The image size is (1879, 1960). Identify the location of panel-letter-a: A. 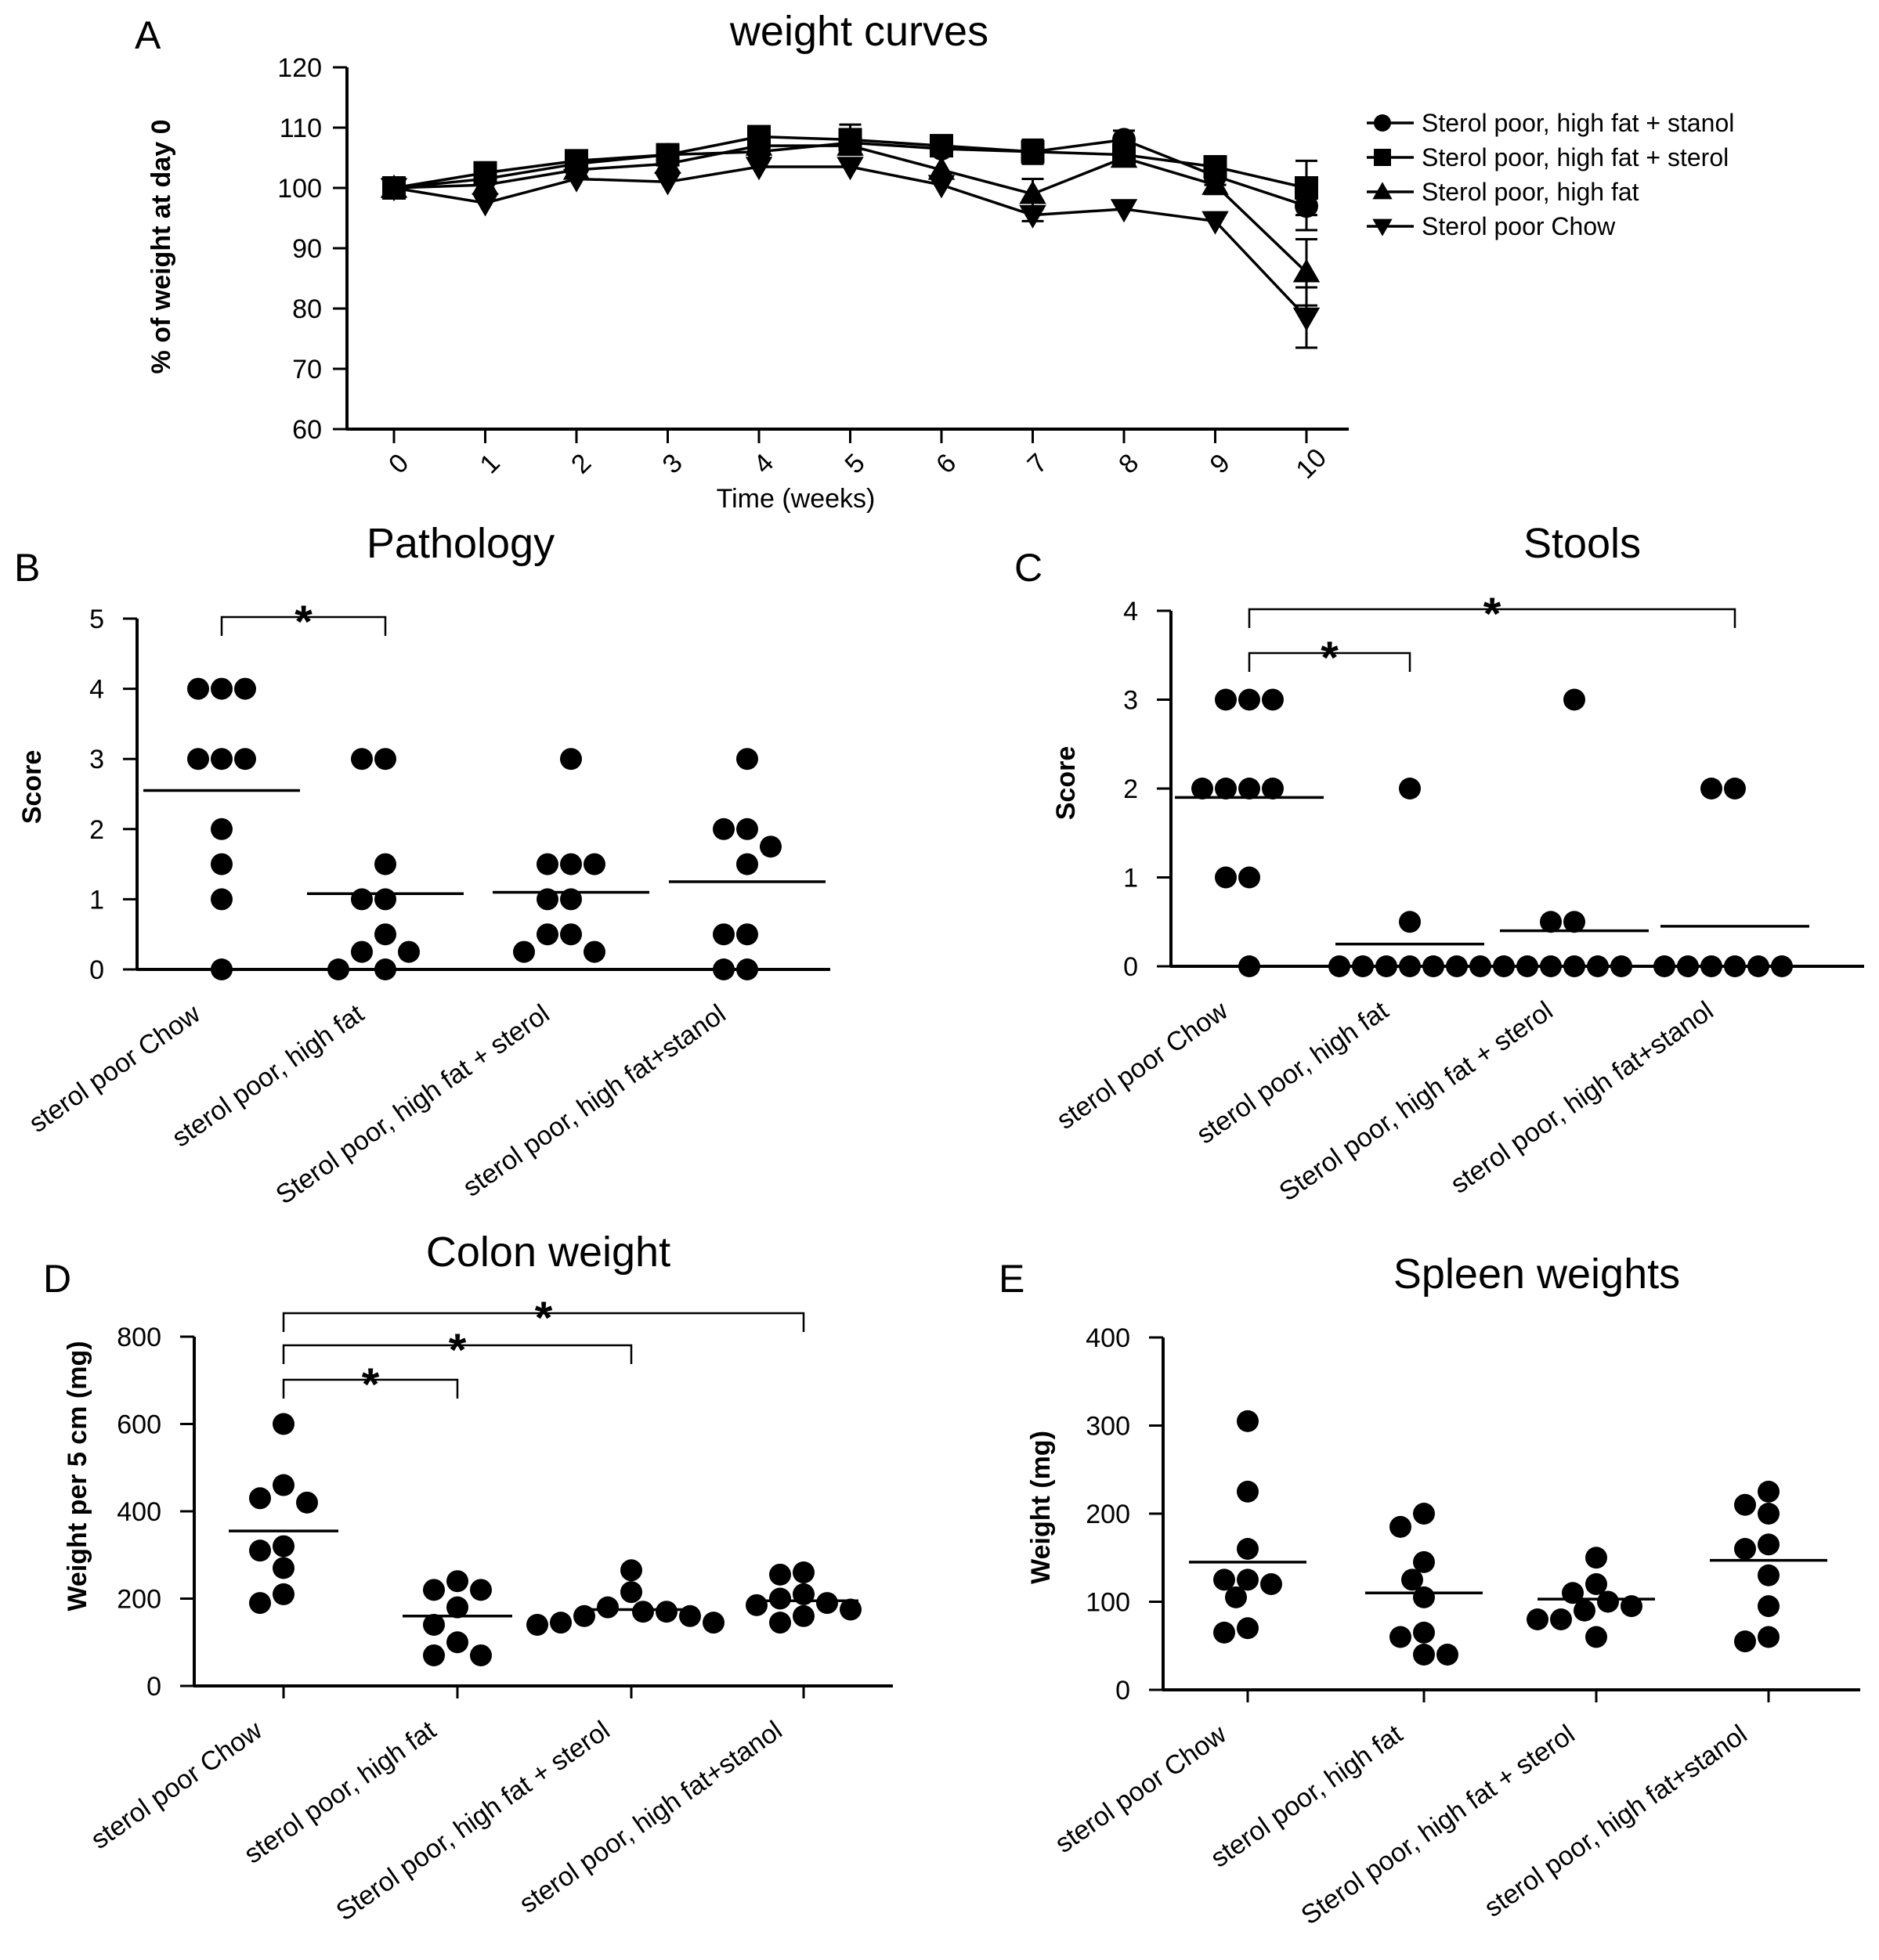
(148, 35).